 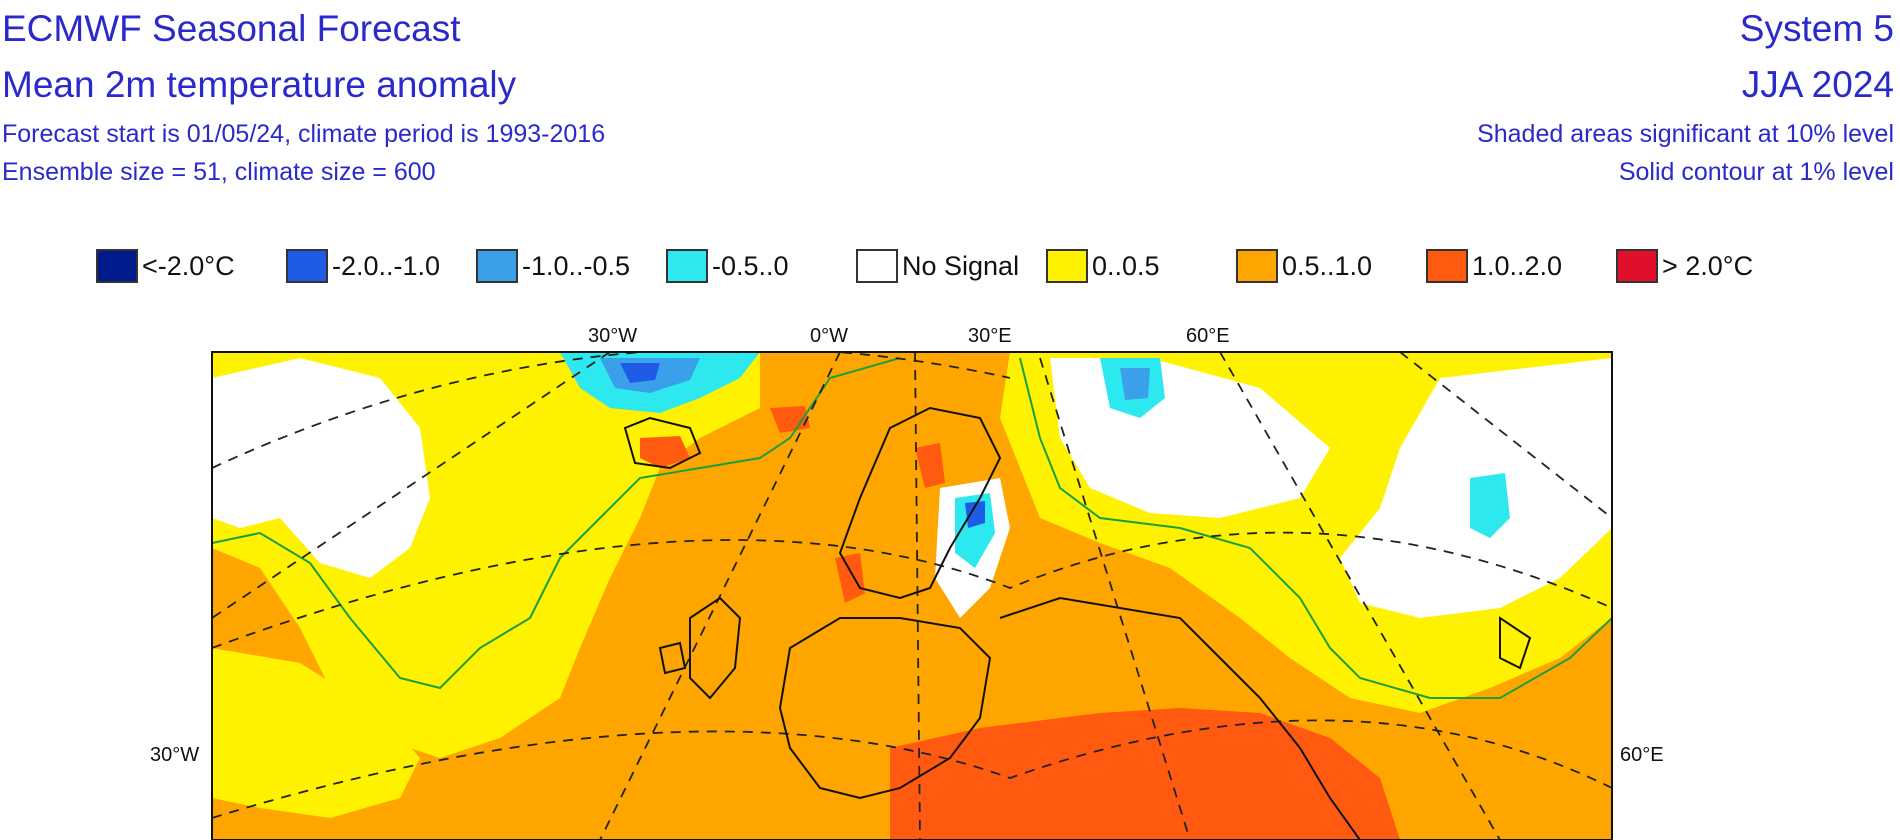 What do you see at coordinates (750, 265) in the screenshot?
I see `legend-label: -0.5..0` at bounding box center [750, 265].